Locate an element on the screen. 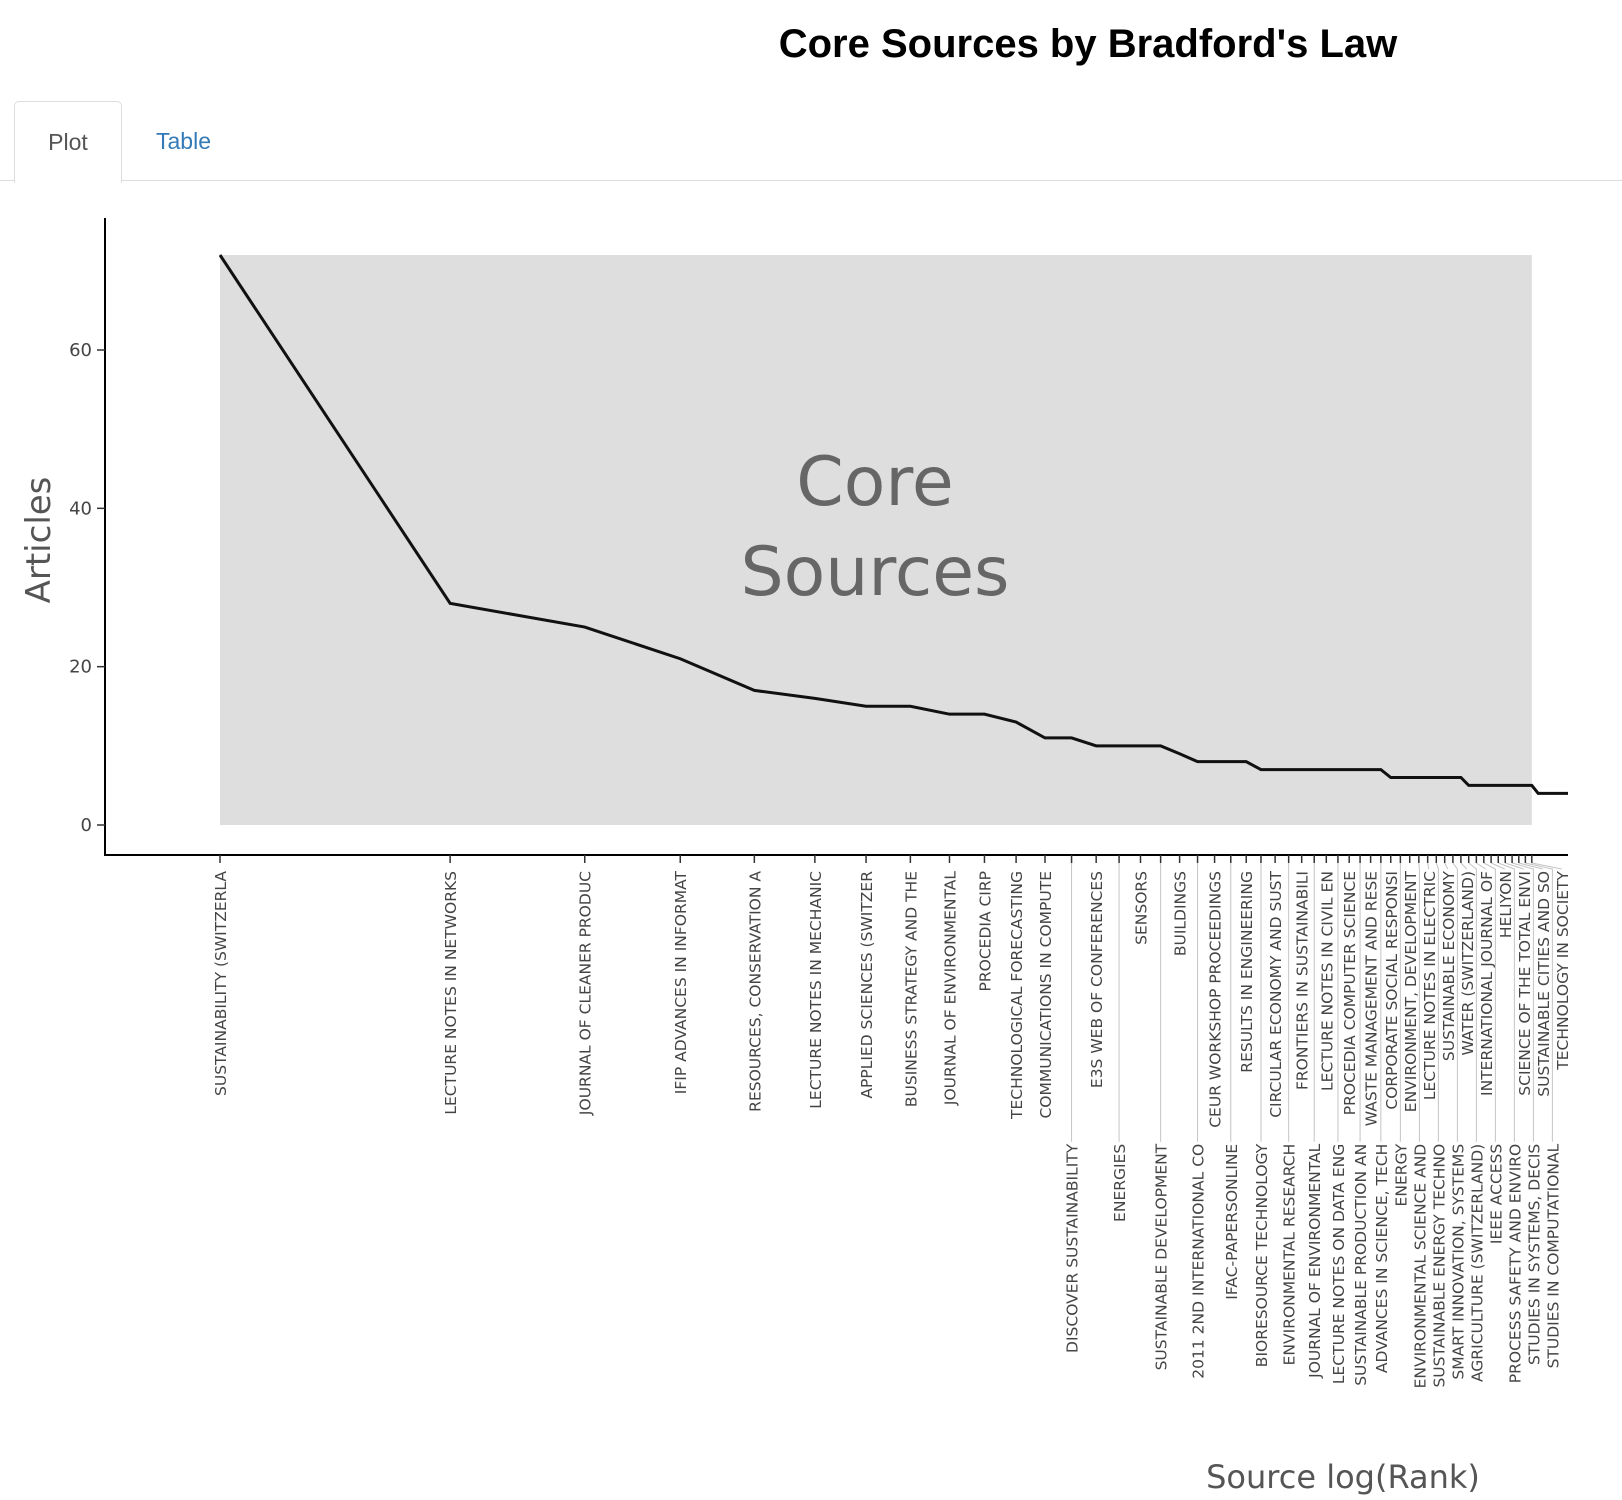 This screenshot has height=1500, width=1622. core-annotation-line2: Sources is located at coordinates (875, 572).